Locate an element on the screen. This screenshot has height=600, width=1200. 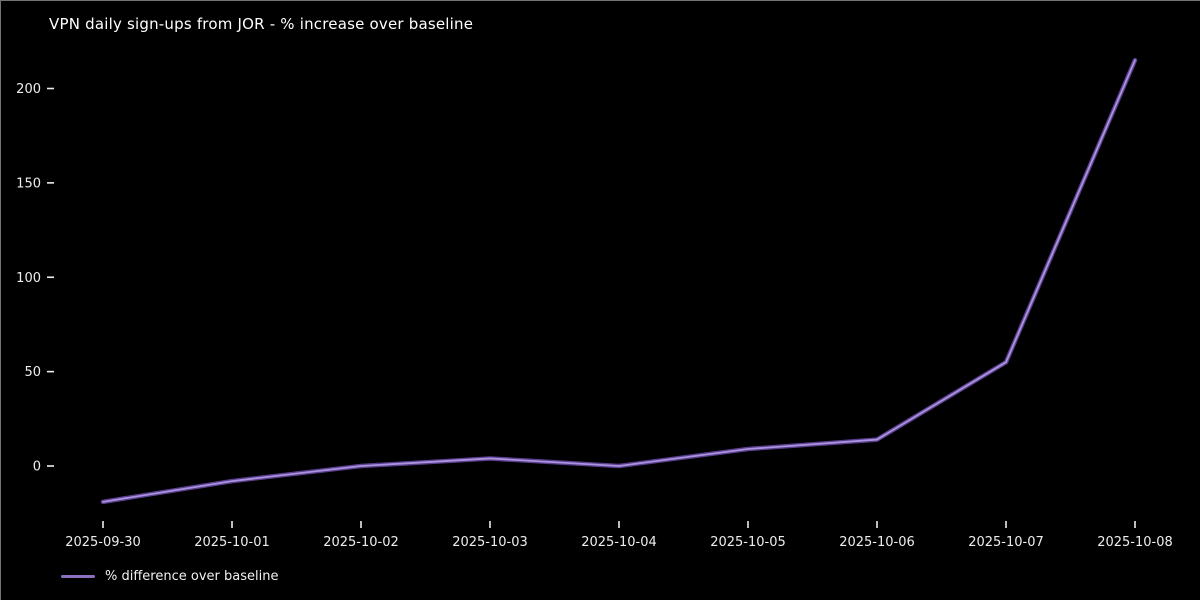
y-tick-label: 50 is located at coordinates (32, 372).